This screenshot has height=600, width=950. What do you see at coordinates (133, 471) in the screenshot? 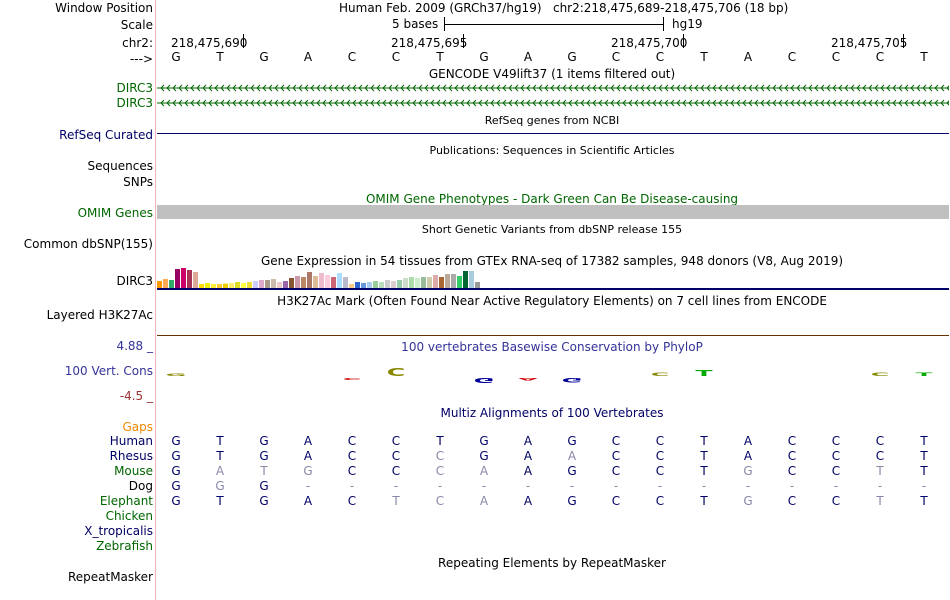
I see `species-label: Mouse` at bounding box center [133, 471].